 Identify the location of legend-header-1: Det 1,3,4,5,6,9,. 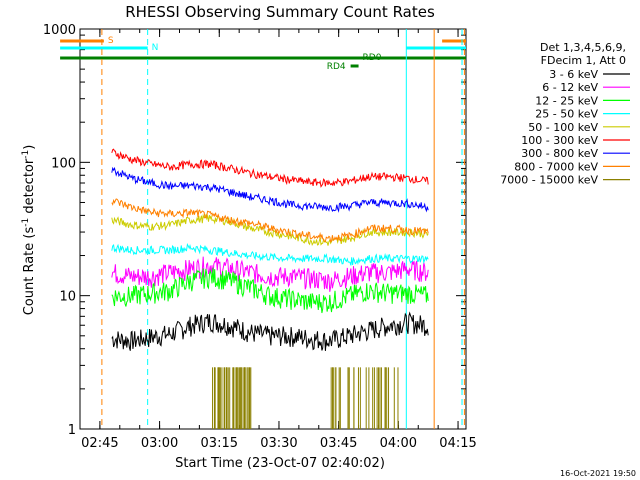
(583, 47).